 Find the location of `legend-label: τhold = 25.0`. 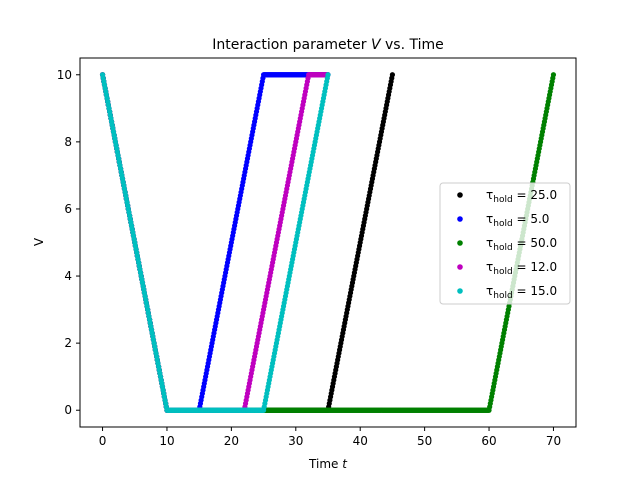

legend-label: τhold = 25.0 is located at coordinates (521, 196).